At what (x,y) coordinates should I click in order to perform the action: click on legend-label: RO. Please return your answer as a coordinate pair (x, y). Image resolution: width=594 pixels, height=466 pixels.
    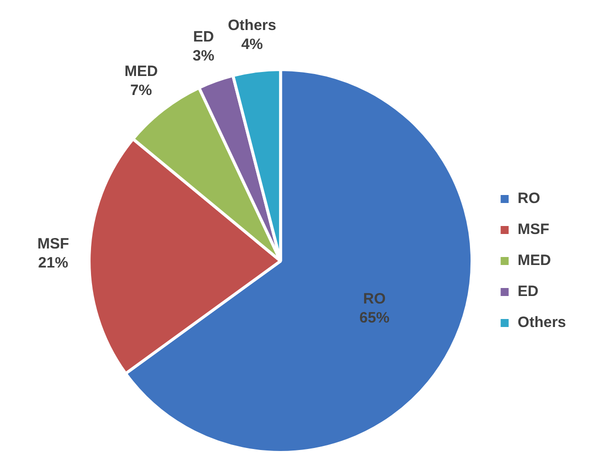
    Looking at the image, I should click on (529, 199).